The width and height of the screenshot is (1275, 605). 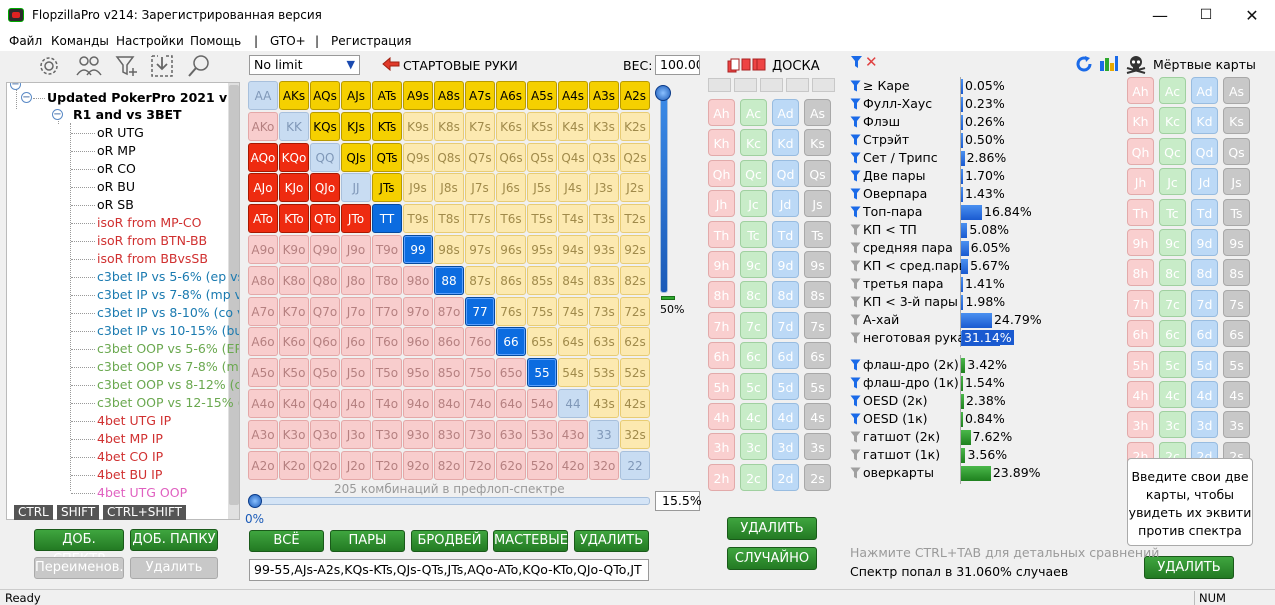 What do you see at coordinates (573, 157) in the screenshot?
I see `hand-cell-Q4s: Q4s` at bounding box center [573, 157].